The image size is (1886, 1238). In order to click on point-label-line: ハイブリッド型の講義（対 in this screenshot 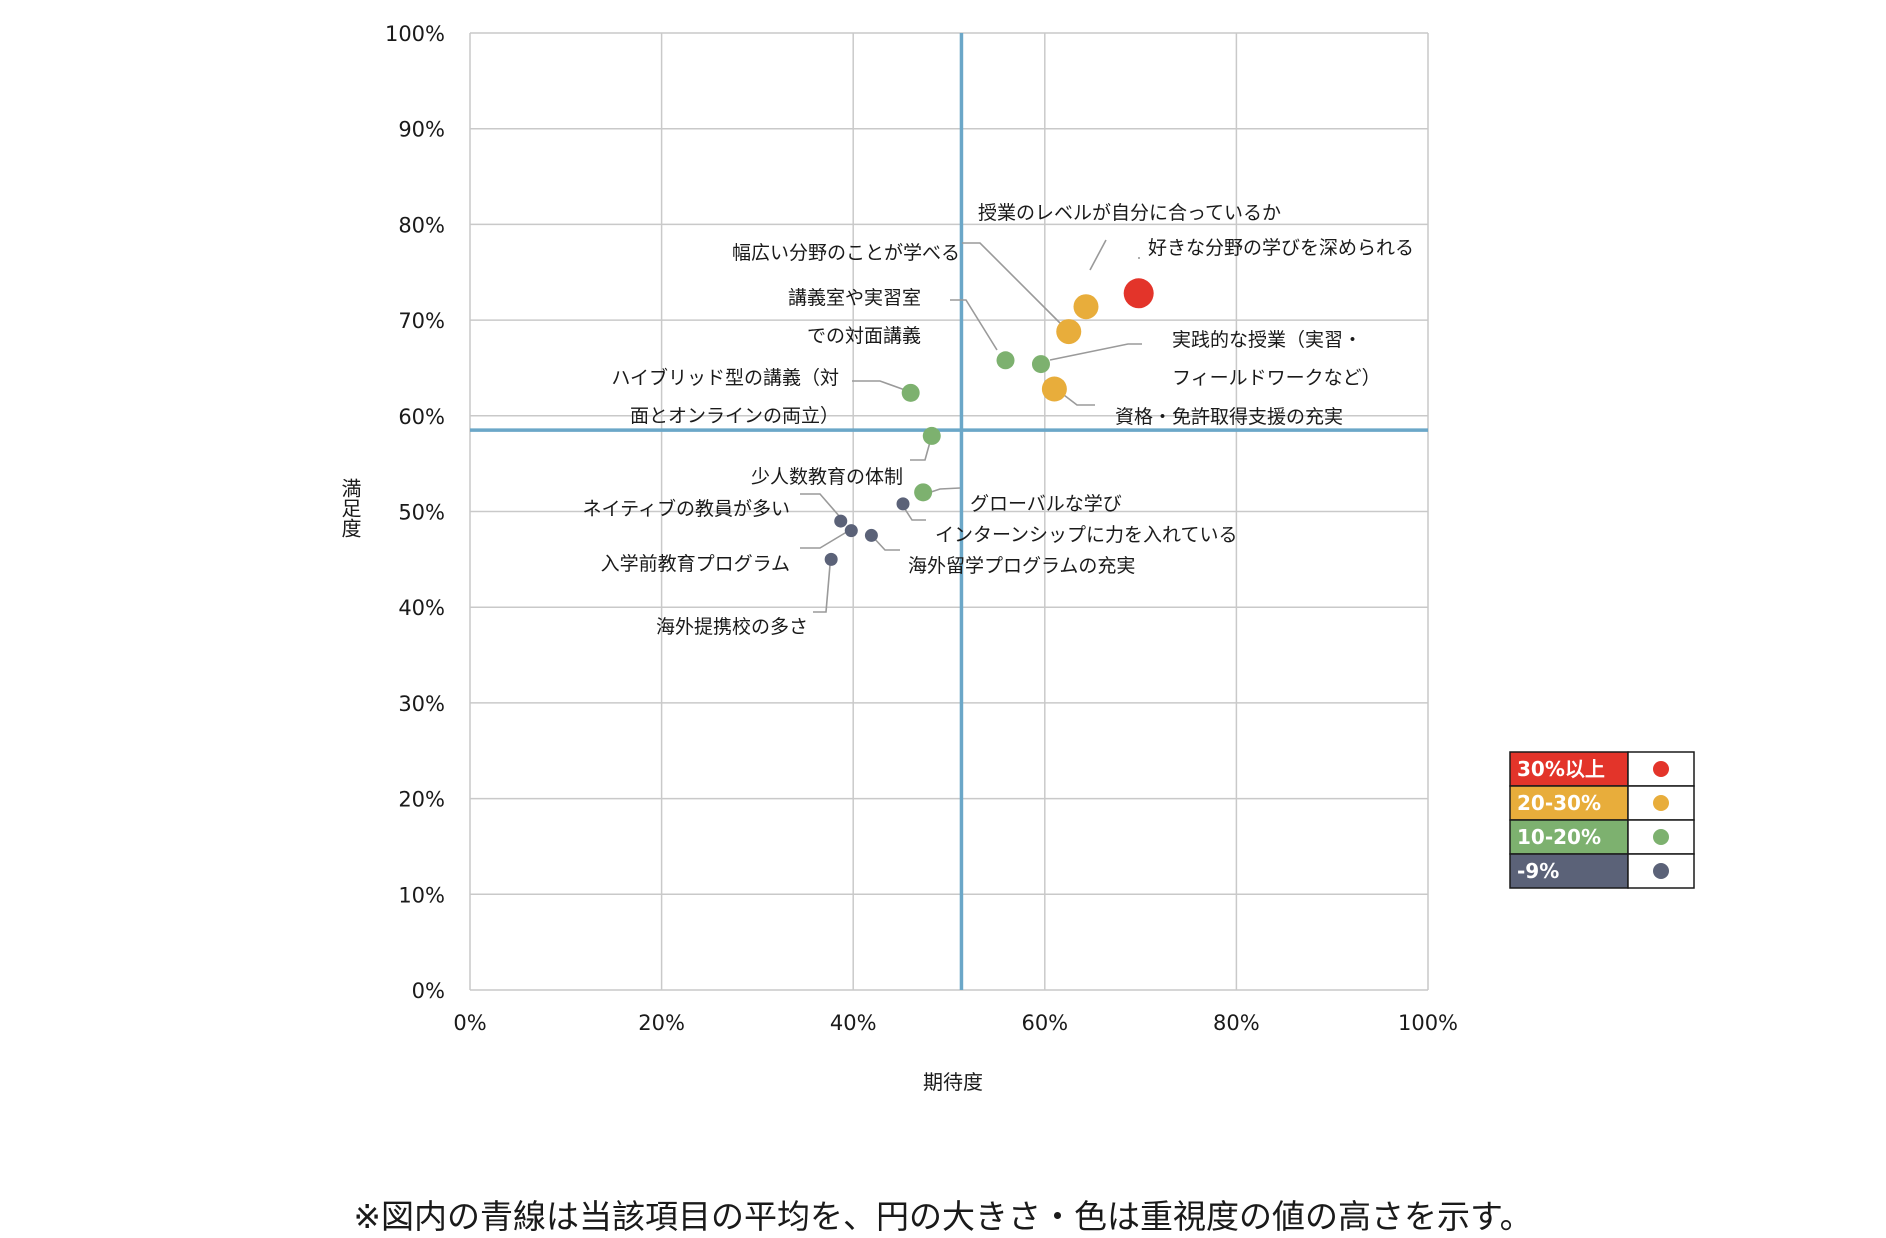, I will do `click(725, 377)`.